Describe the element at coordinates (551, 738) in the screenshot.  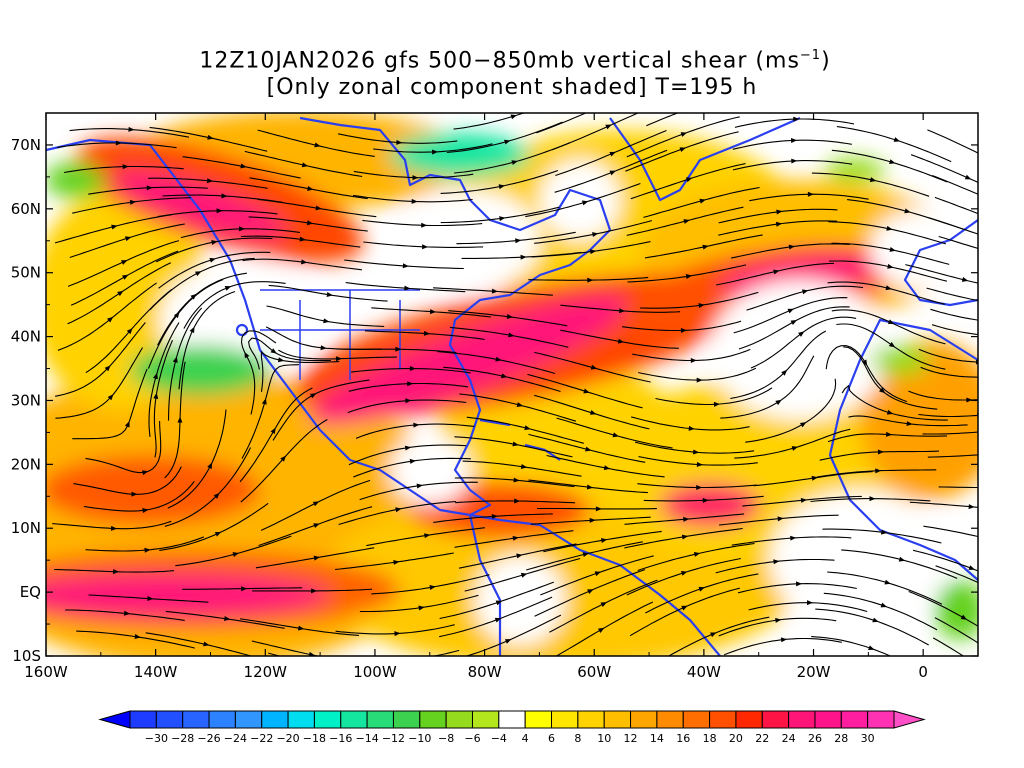
I see `colorbar-label: 6` at that location.